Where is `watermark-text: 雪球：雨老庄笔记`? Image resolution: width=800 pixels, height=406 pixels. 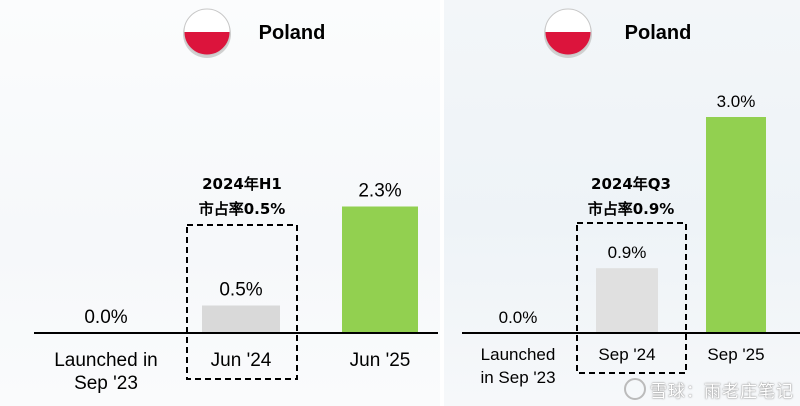 watermark-text: 雪球：雨老庄笔记 is located at coordinates (722, 392).